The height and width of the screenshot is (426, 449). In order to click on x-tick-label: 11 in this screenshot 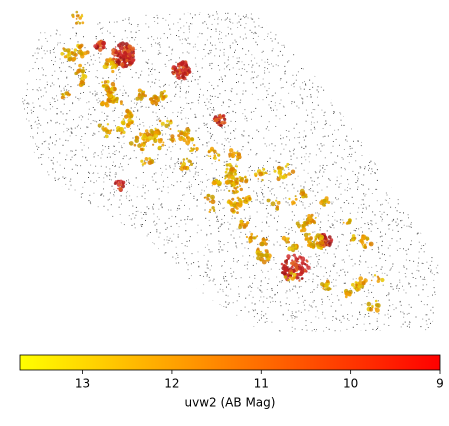, I will do `click(261, 384)`.